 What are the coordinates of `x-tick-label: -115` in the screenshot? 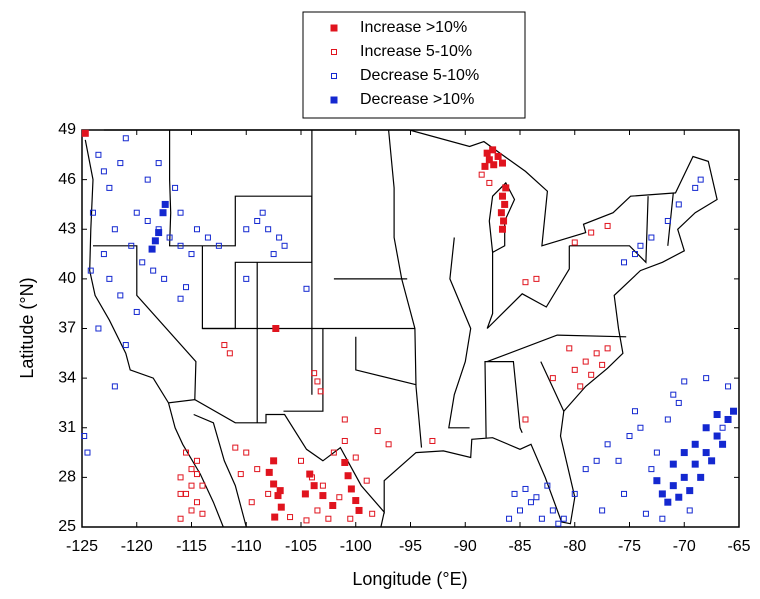 It's located at (191, 546).